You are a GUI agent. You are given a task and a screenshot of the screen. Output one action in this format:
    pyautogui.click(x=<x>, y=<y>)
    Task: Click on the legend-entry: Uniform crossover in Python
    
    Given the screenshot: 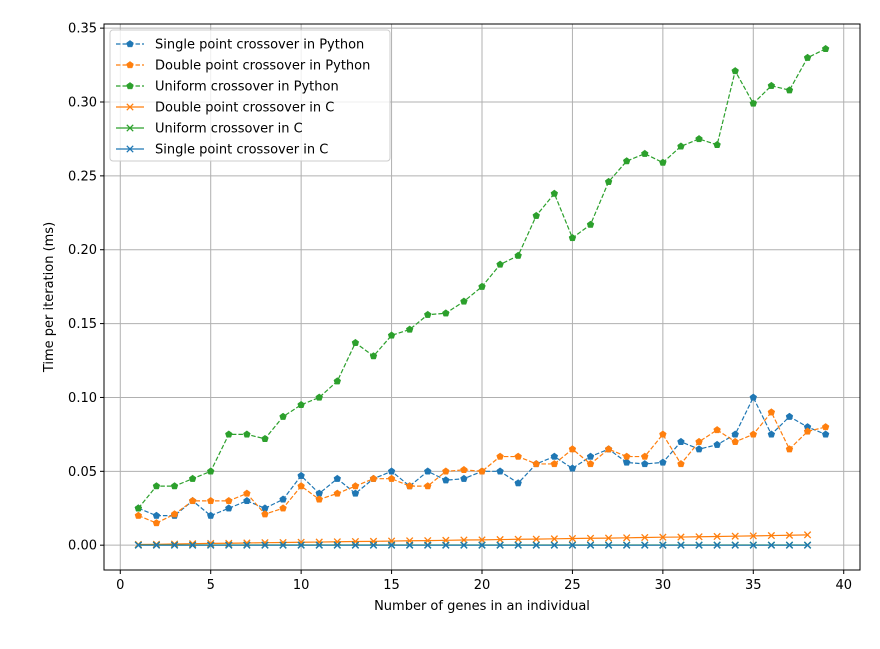 What is the action you would take?
    pyautogui.click(x=227, y=87)
    